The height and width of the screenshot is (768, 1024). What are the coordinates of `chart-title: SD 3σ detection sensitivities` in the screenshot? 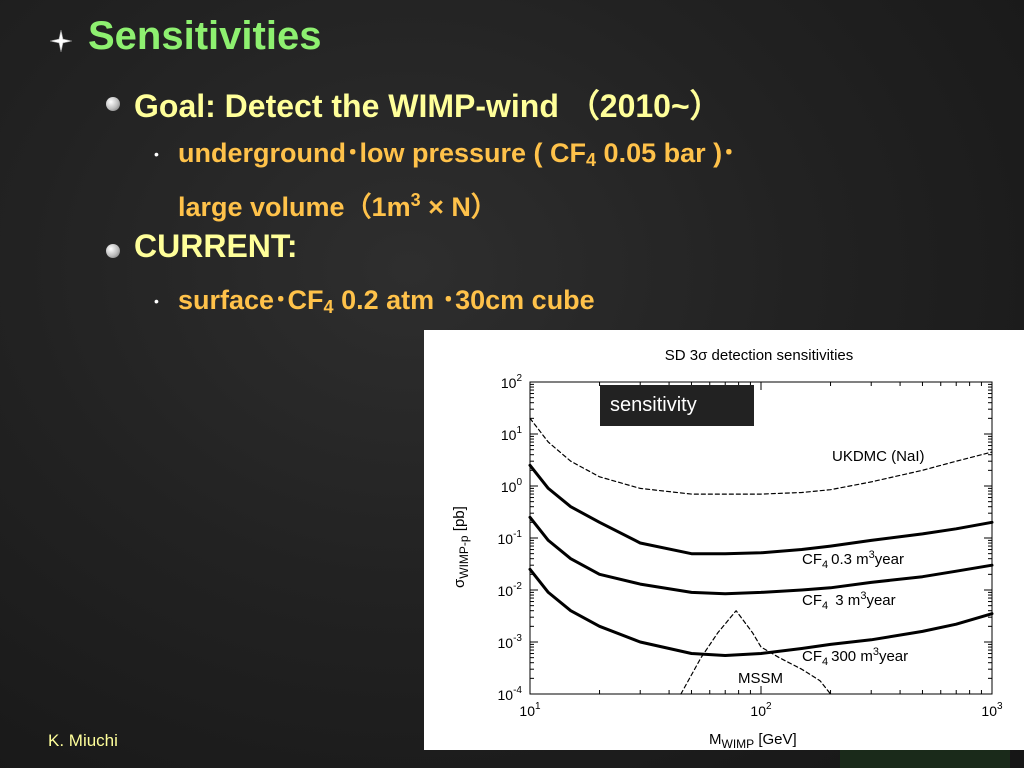 It's located at (759, 355).